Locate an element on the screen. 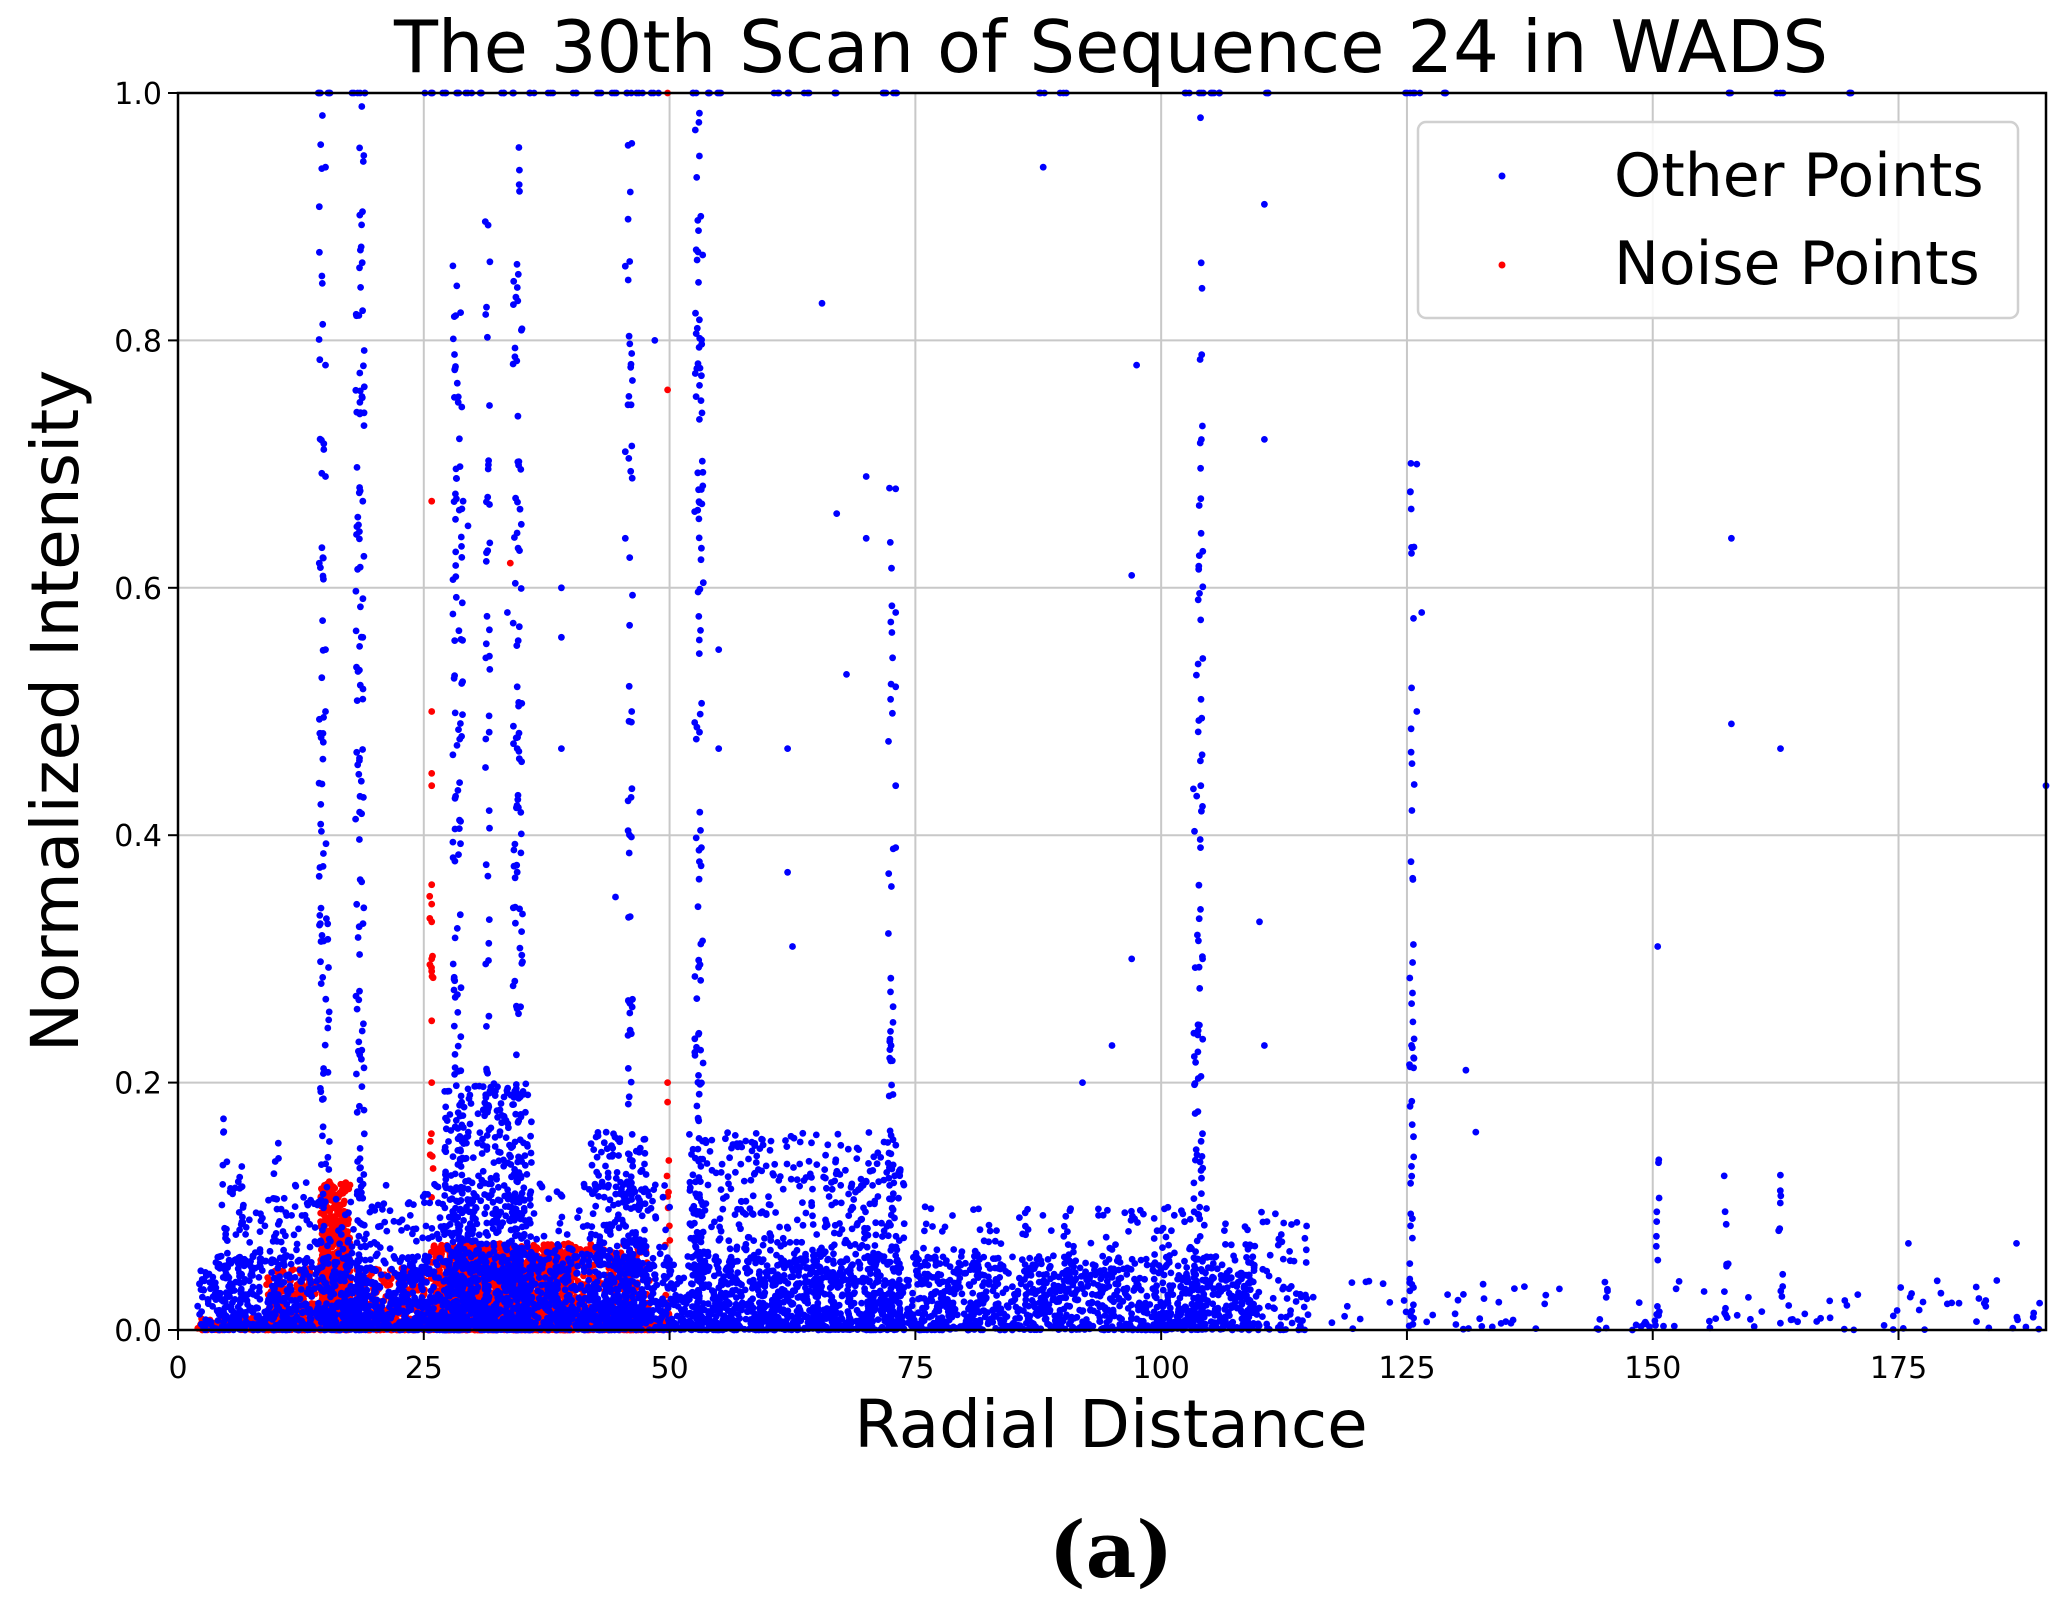  chart-title: The 30th Scan of Sequence 24 in WADS is located at coordinates (1110, 47).